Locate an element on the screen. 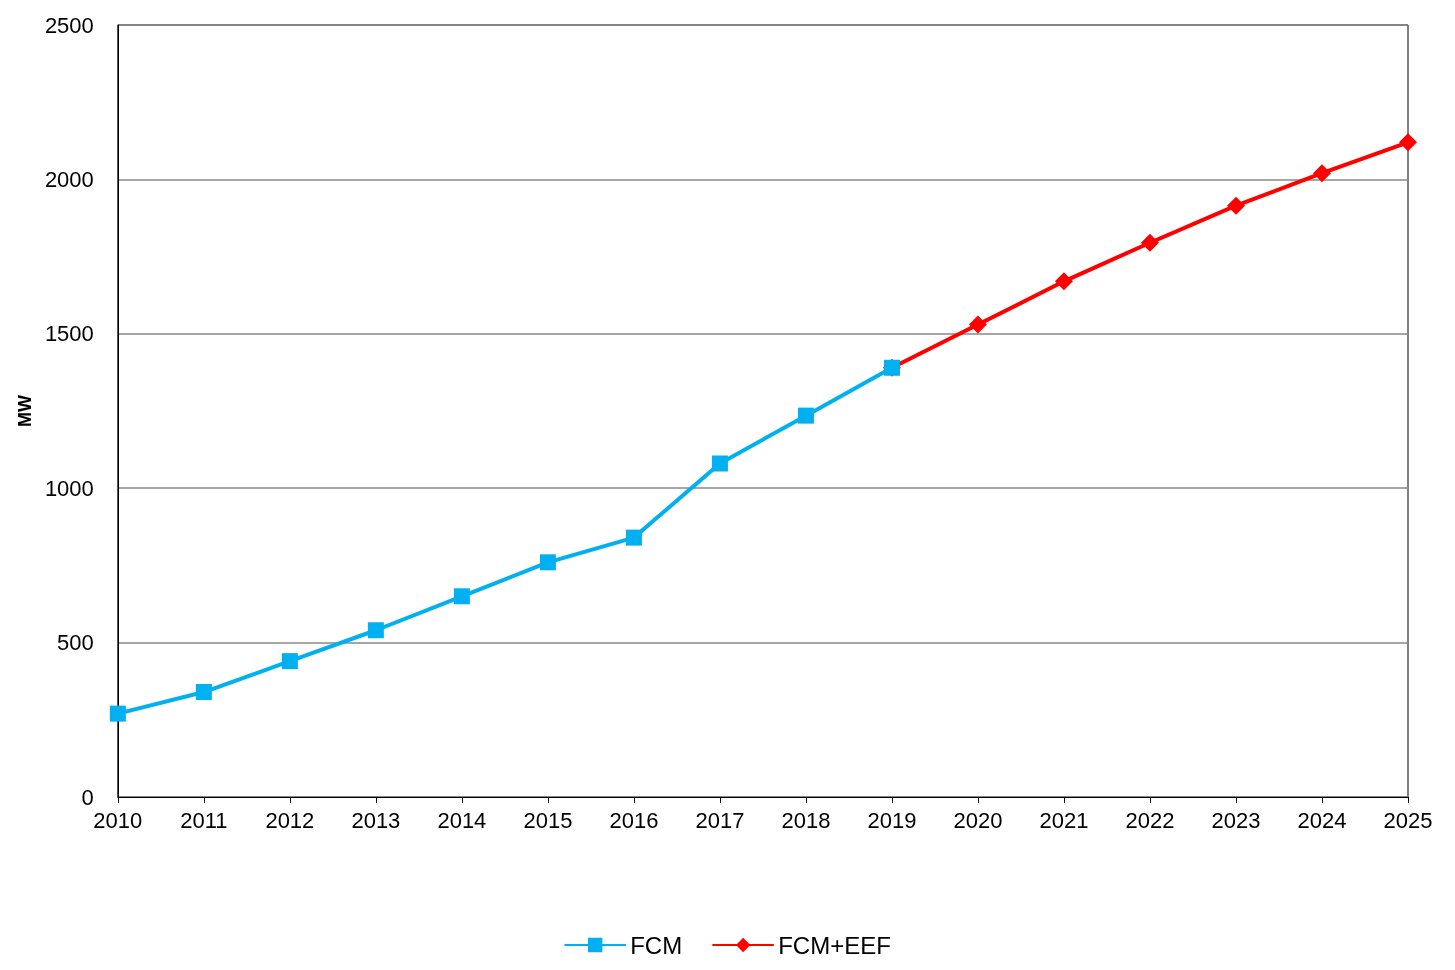  x-tick-label: 2021 is located at coordinates (1064, 820).